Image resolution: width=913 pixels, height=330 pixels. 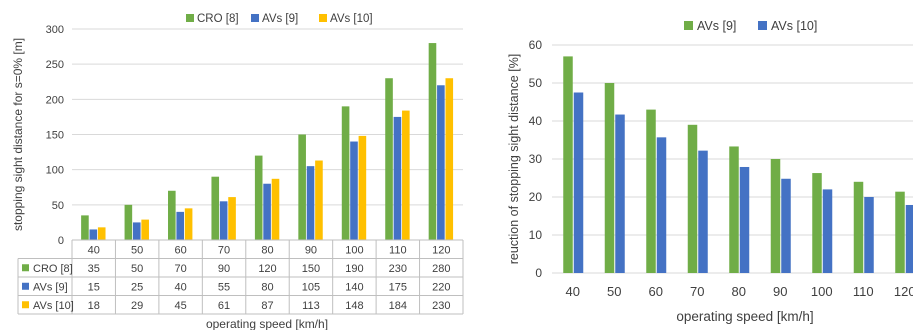 What do you see at coordinates (536, 197) in the screenshot?
I see `y-tick-label: 20` at bounding box center [536, 197].